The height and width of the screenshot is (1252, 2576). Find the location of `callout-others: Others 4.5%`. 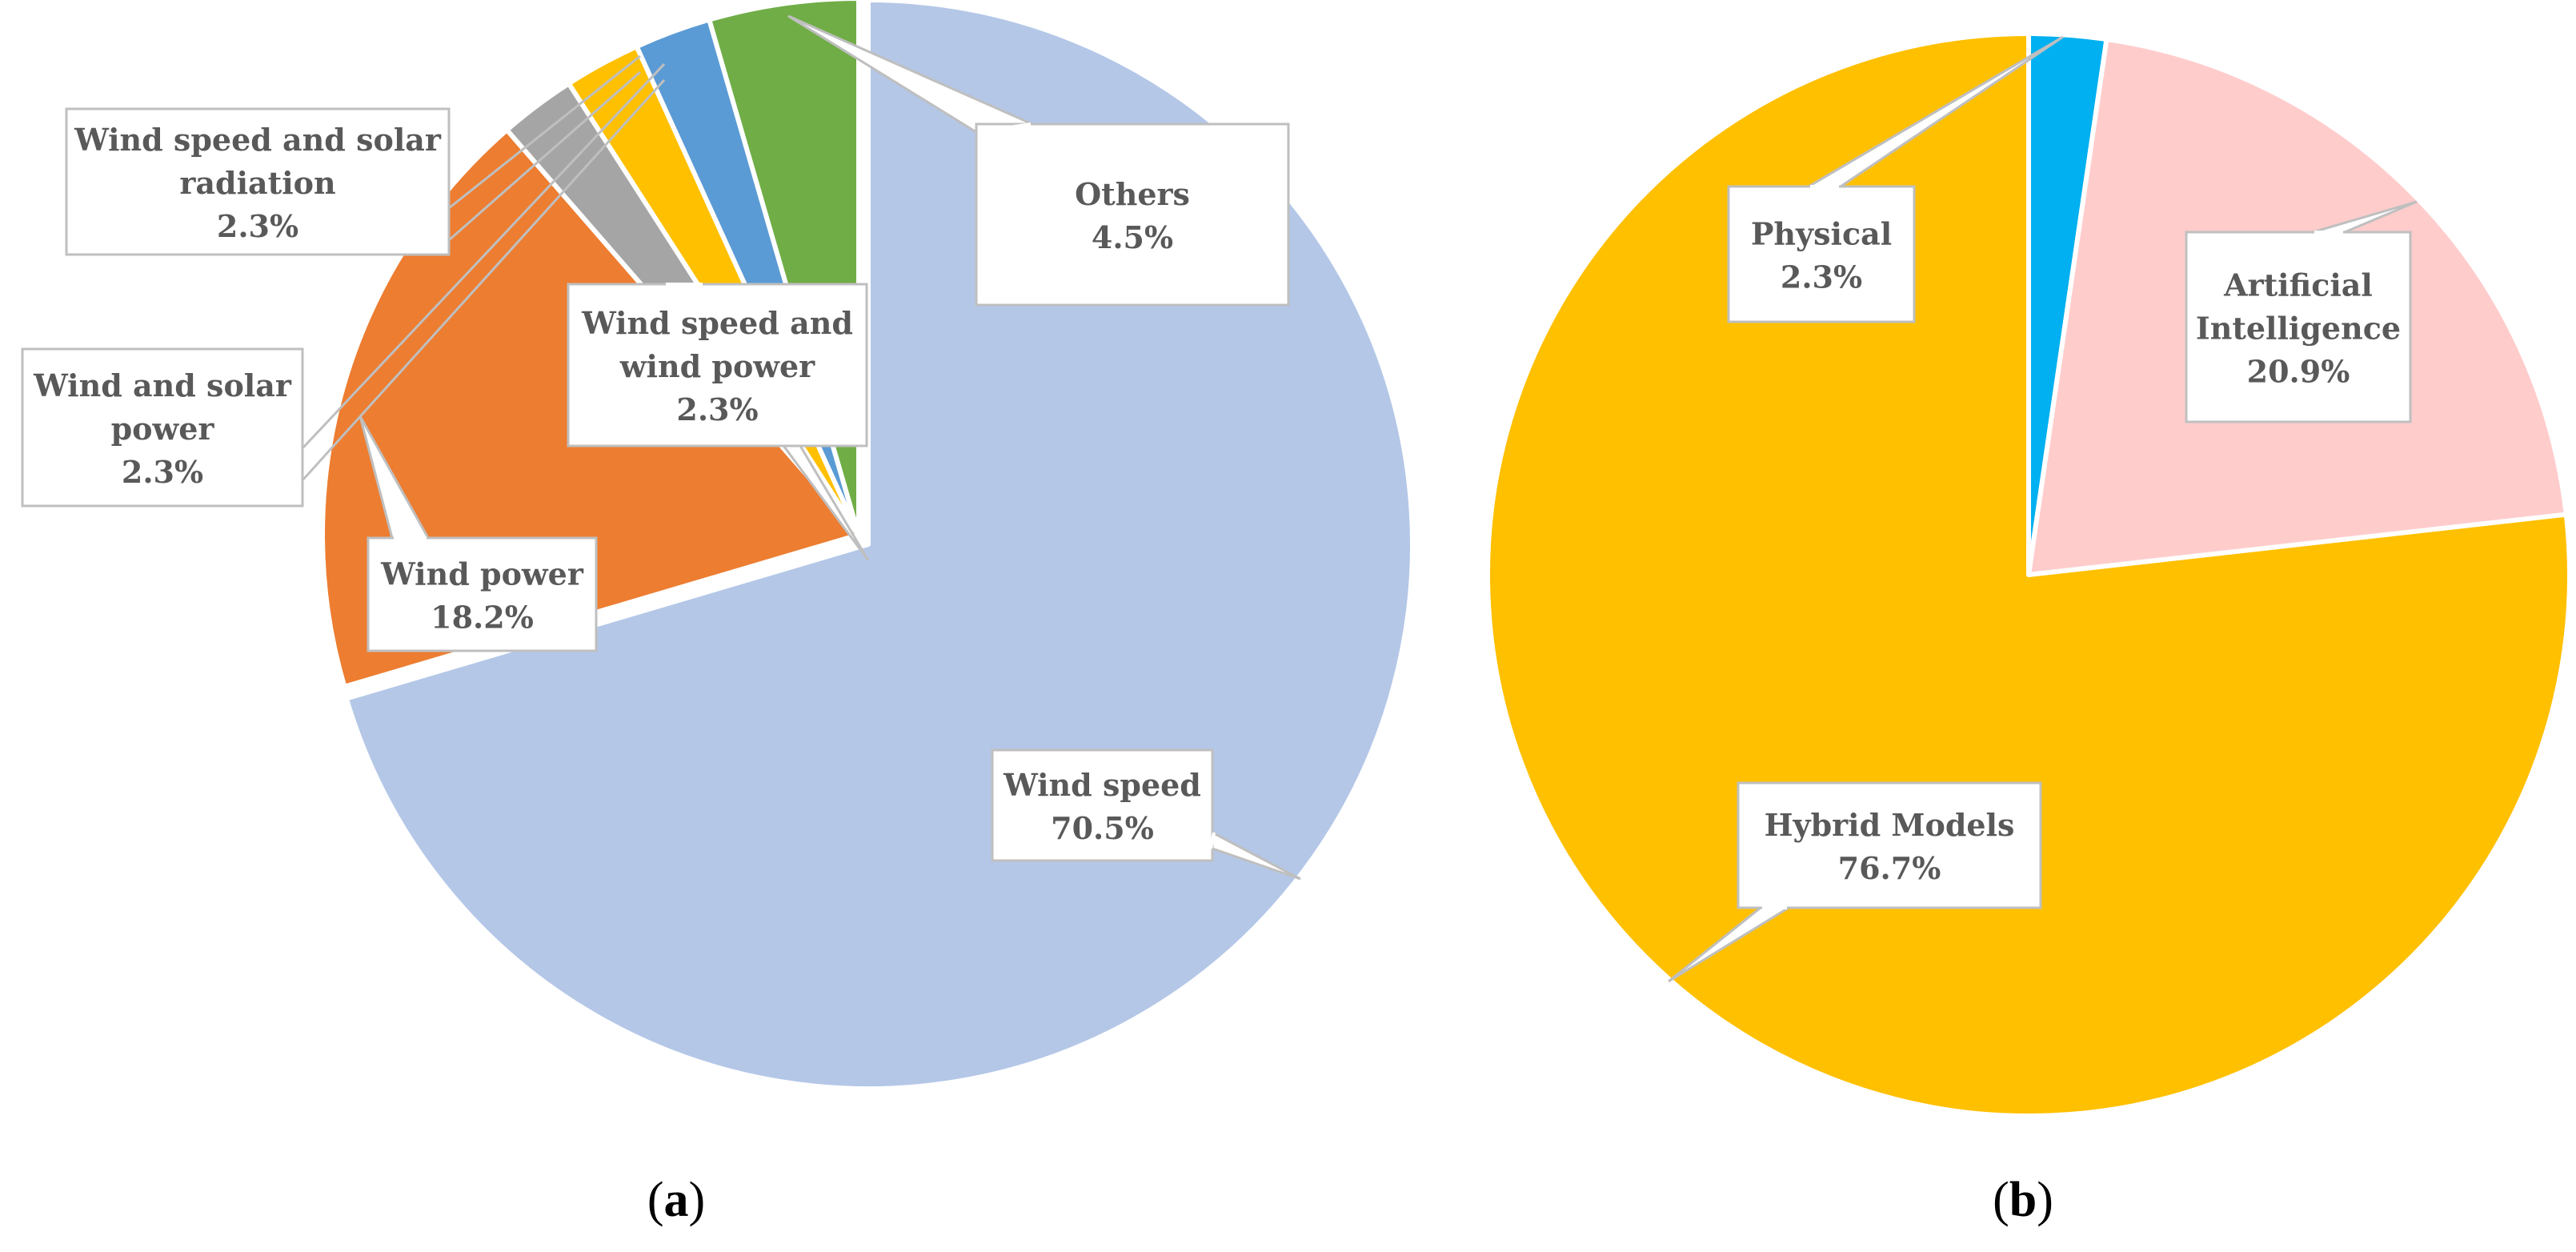

callout-others: Others 4.5% is located at coordinates (1038, 160).